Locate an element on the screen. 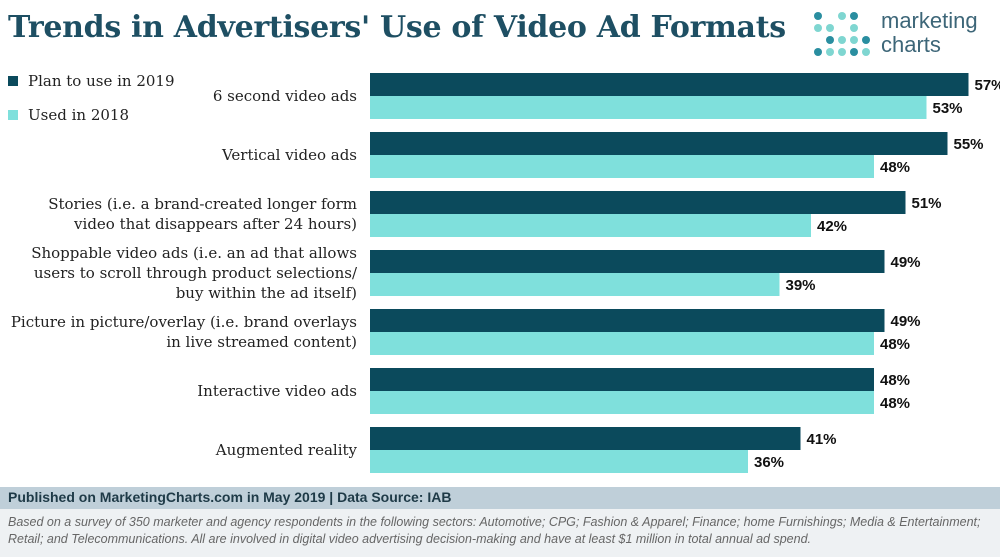 This screenshot has height=557, width=1000. bar-2018-shoppable-video-ads-i-e- is located at coordinates (575, 284).